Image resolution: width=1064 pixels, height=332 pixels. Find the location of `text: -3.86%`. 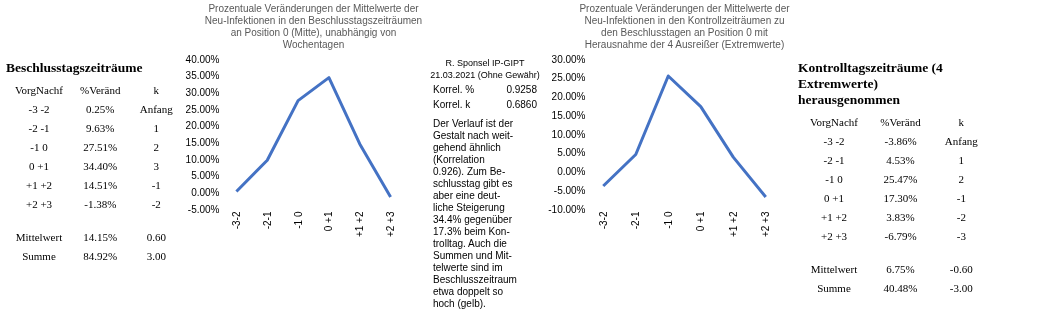

text: -3.86% is located at coordinates (900, 141).